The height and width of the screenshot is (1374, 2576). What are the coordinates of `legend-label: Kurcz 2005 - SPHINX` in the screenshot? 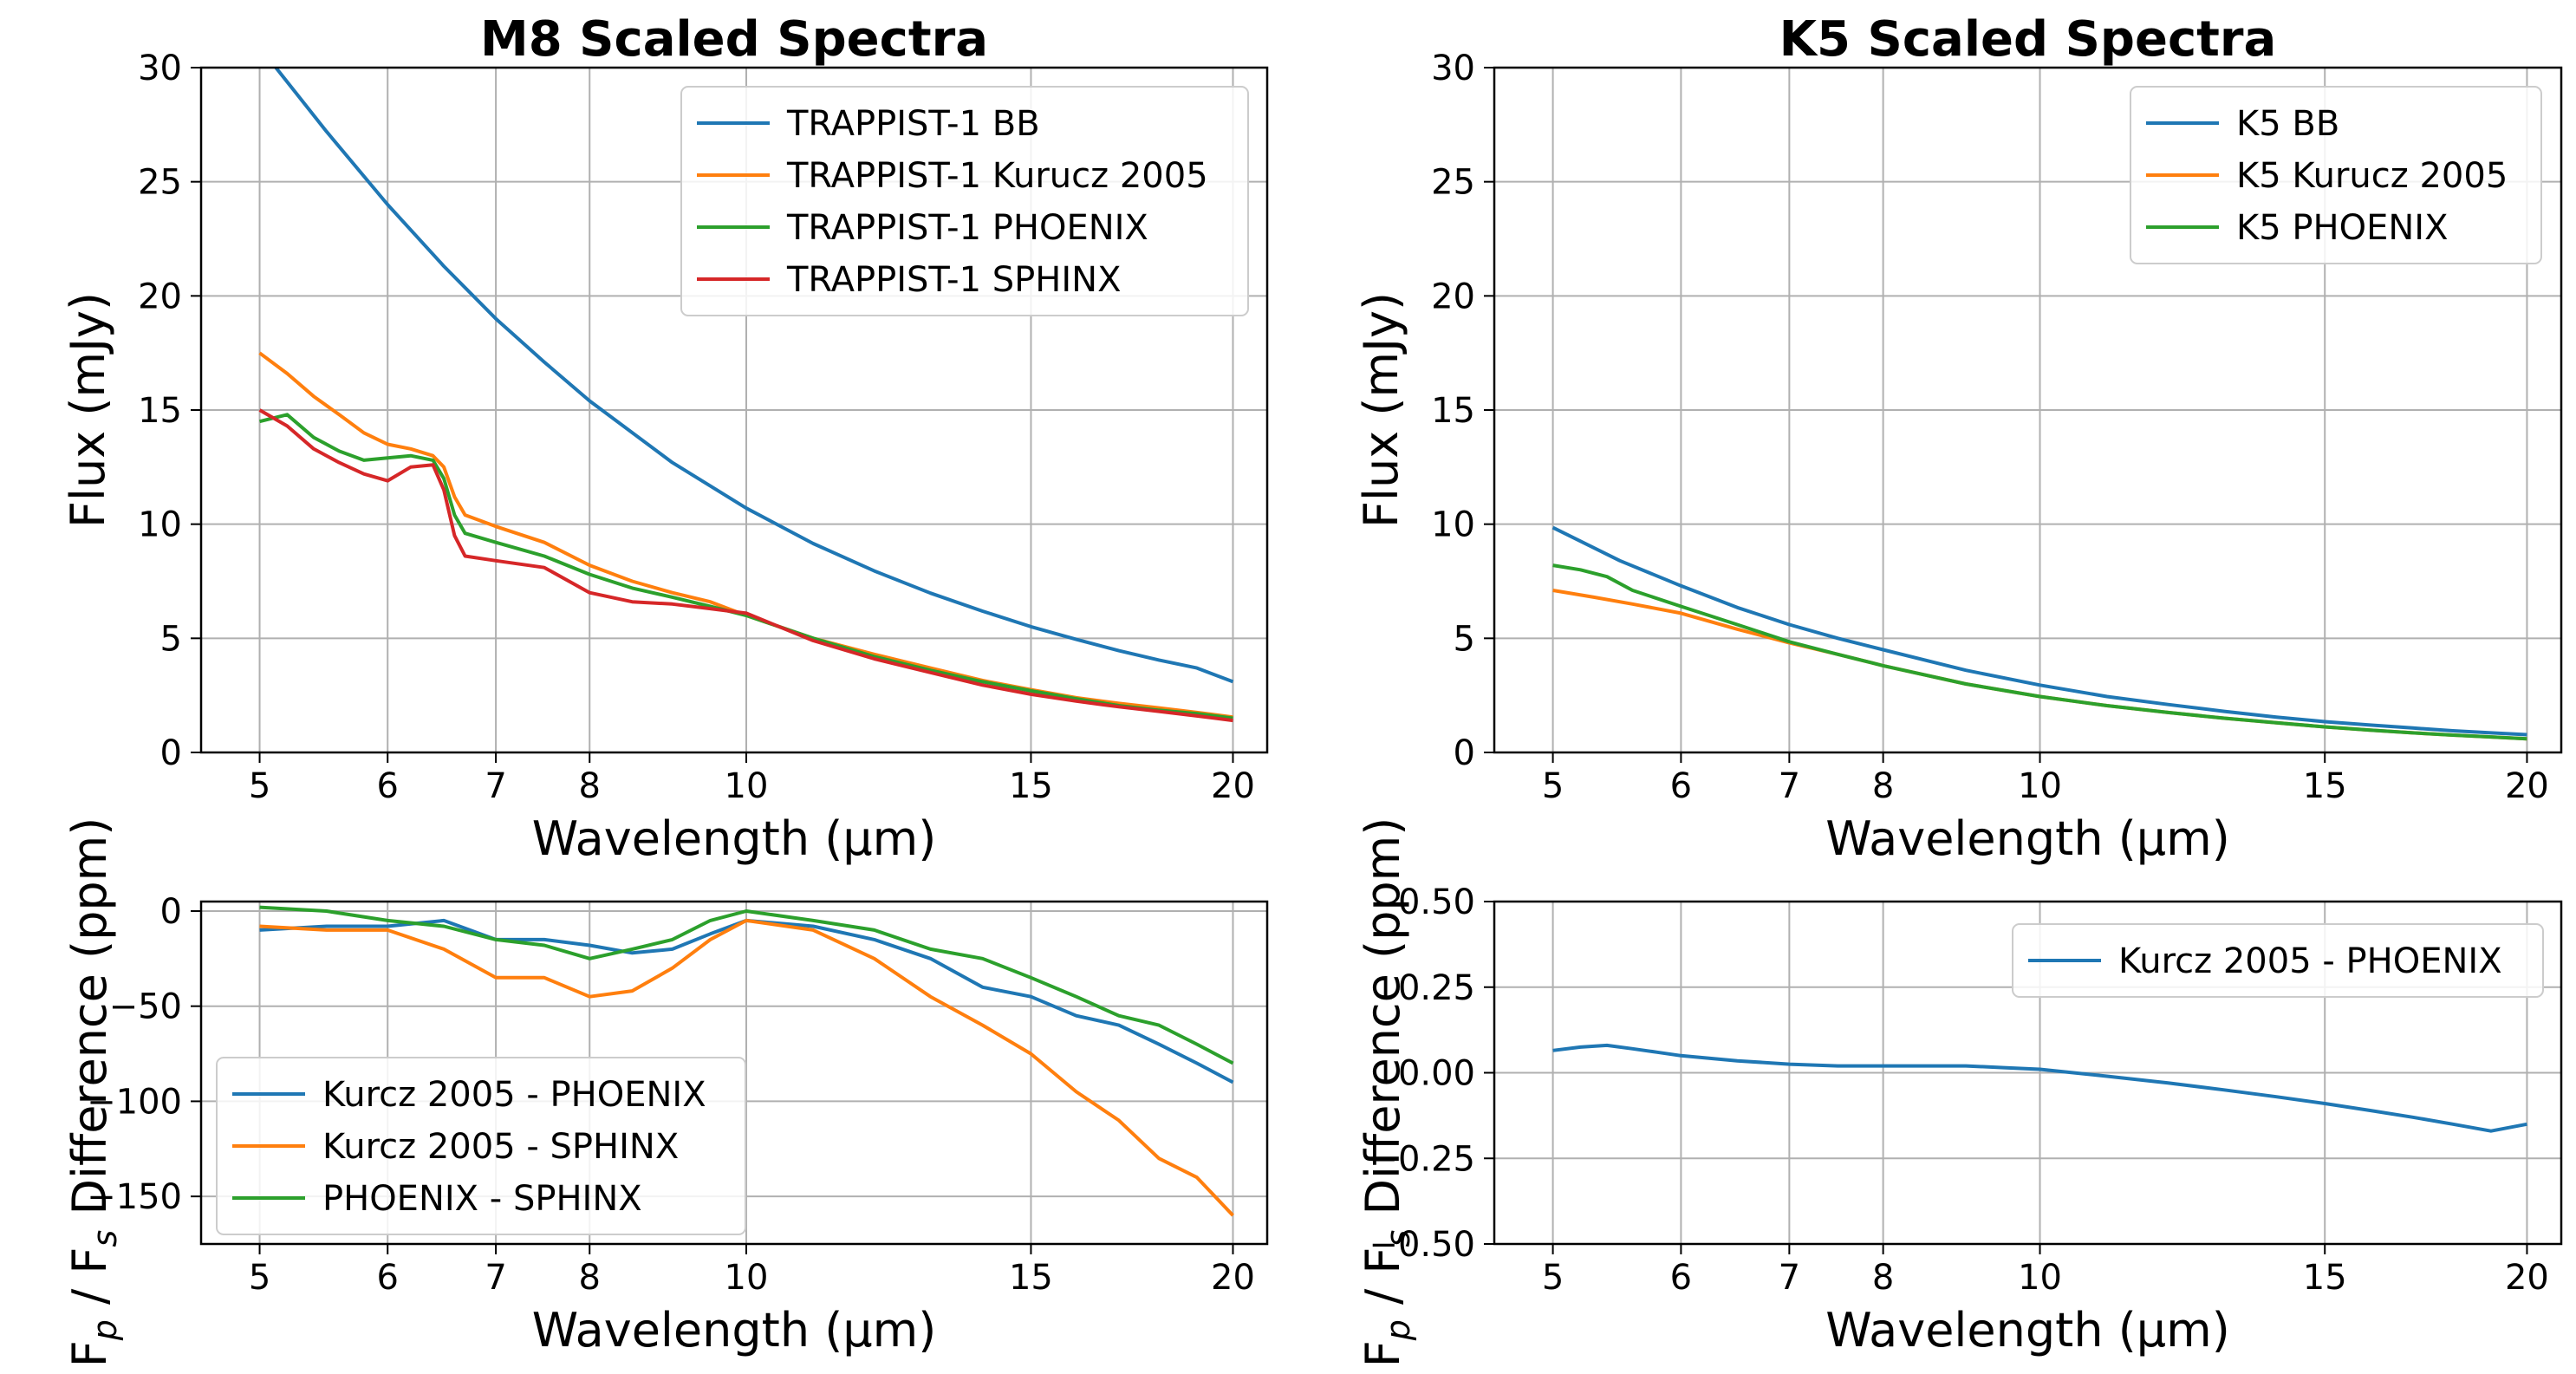 It's located at (500, 1147).